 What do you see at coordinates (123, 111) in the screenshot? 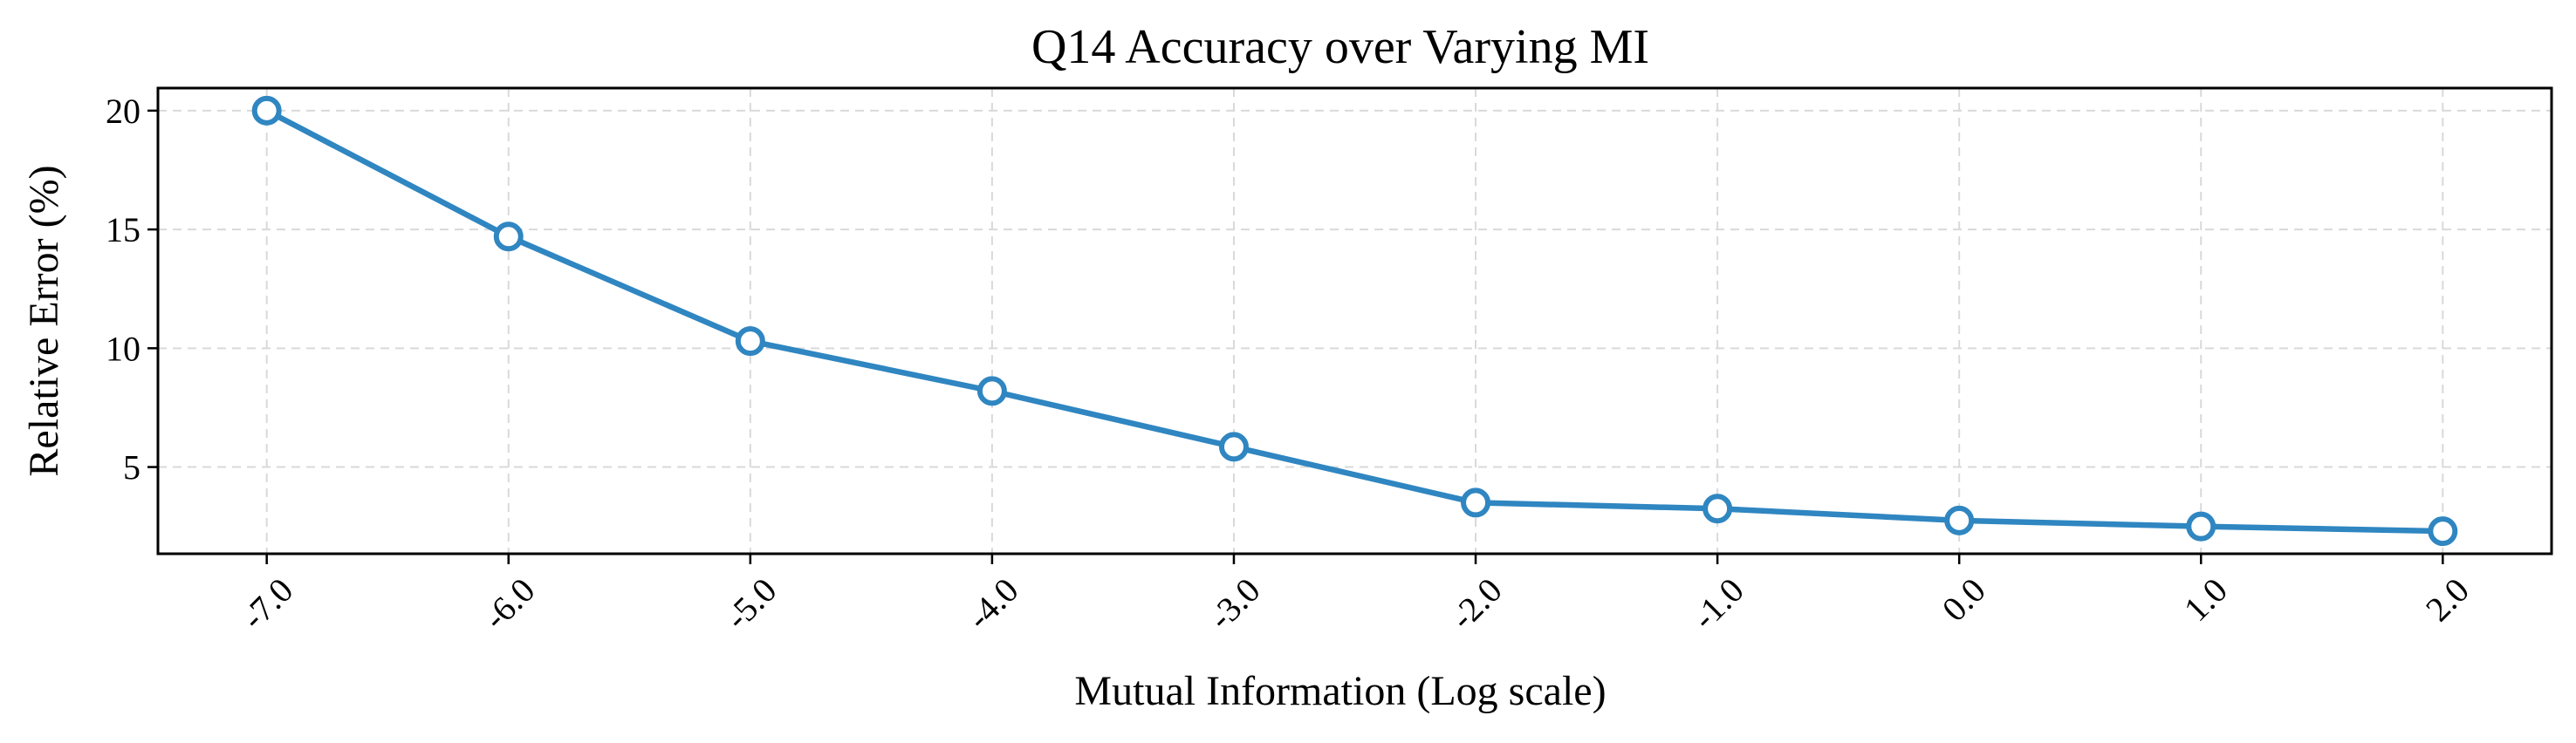
I see `y-tick-label: 20` at bounding box center [123, 111].